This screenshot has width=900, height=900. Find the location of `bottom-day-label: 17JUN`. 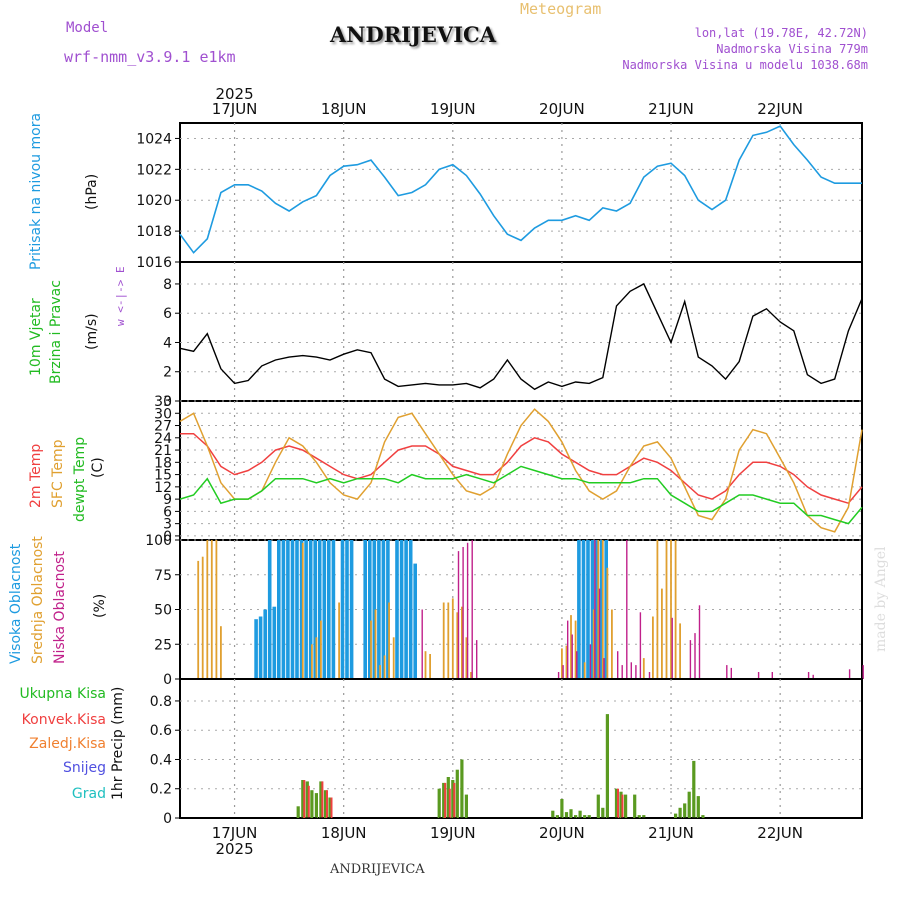

bottom-day-label: 17JUN is located at coordinates (235, 833).